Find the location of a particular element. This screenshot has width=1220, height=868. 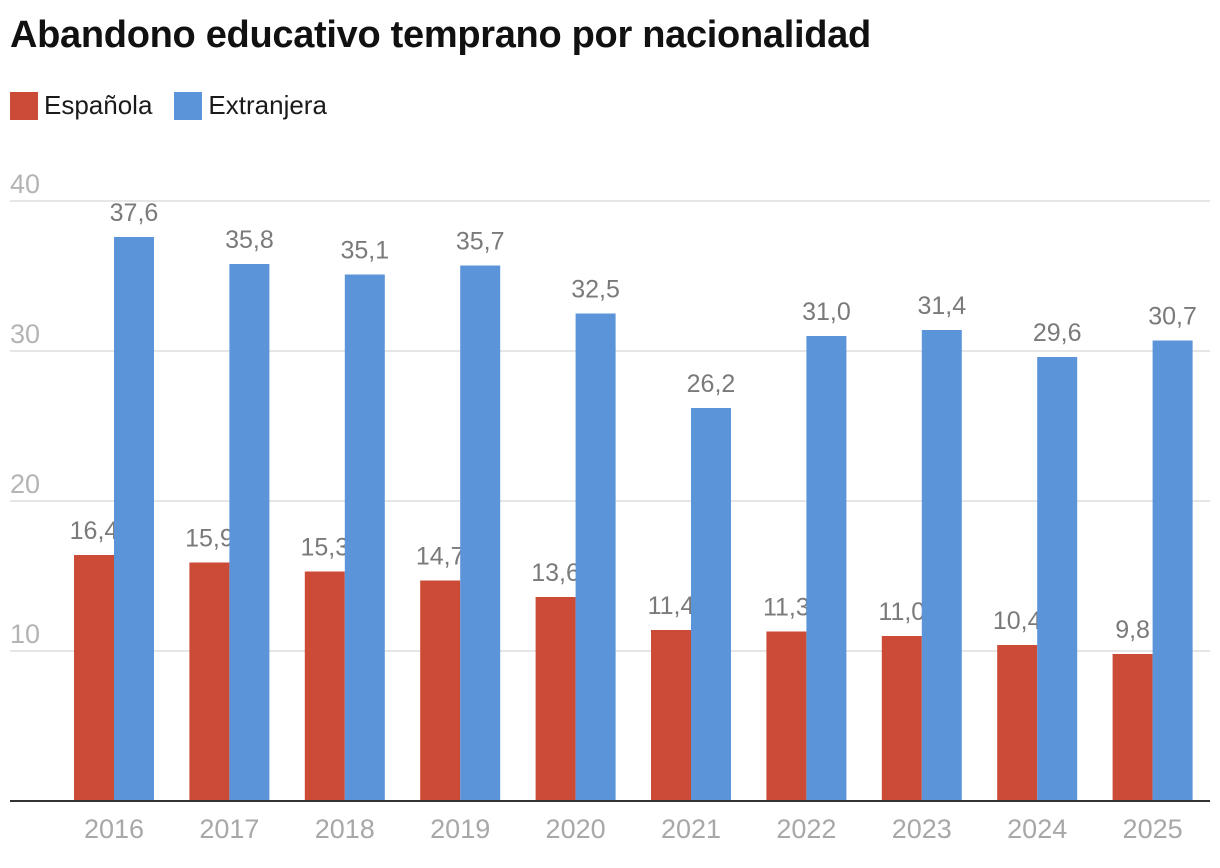

data-label-espanola-2022: 11,3 is located at coordinates (786, 608).